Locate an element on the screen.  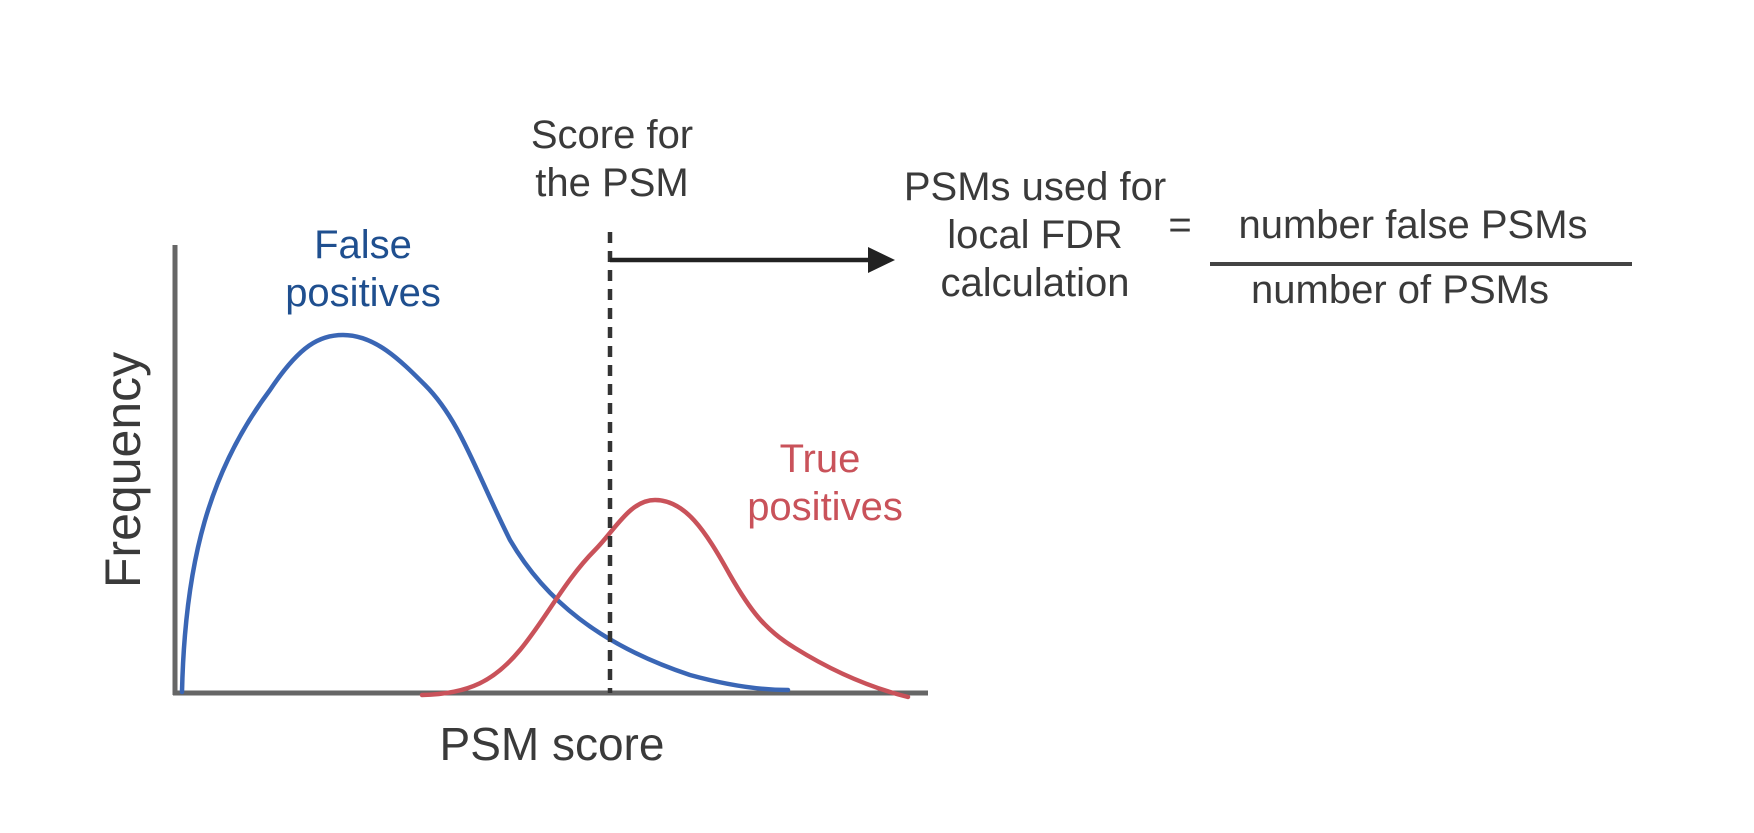
formula-lhs-line2: local FDR is located at coordinates (1035, 235).